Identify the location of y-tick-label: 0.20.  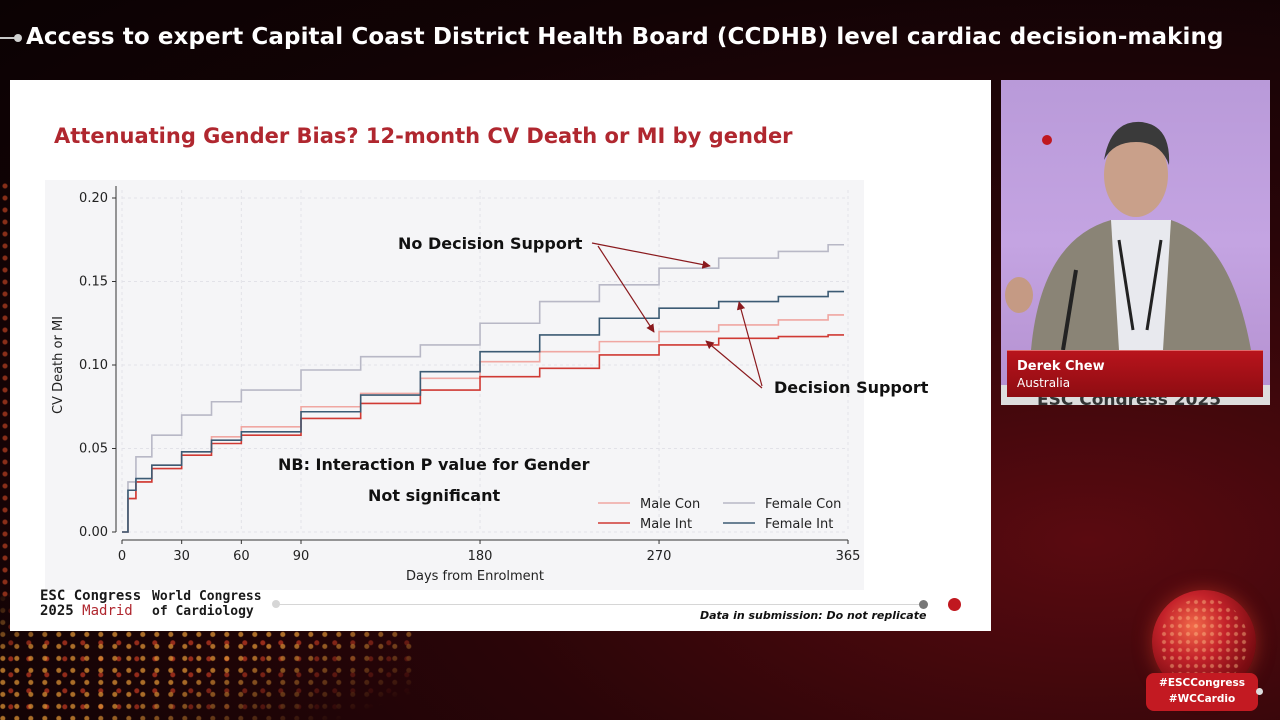
(93, 198).